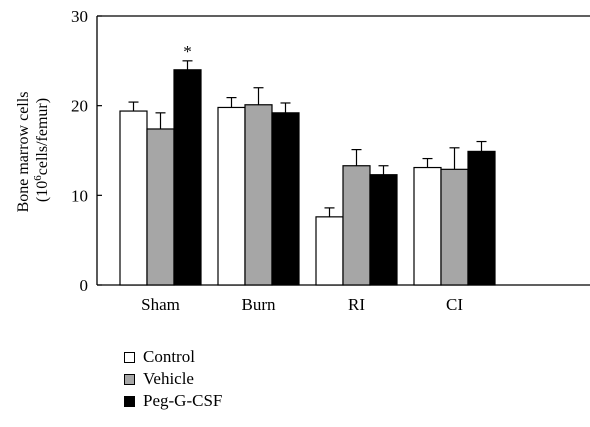 This screenshot has width=590, height=427. I want to click on x-tick-label-ri: RI, so click(356, 304).